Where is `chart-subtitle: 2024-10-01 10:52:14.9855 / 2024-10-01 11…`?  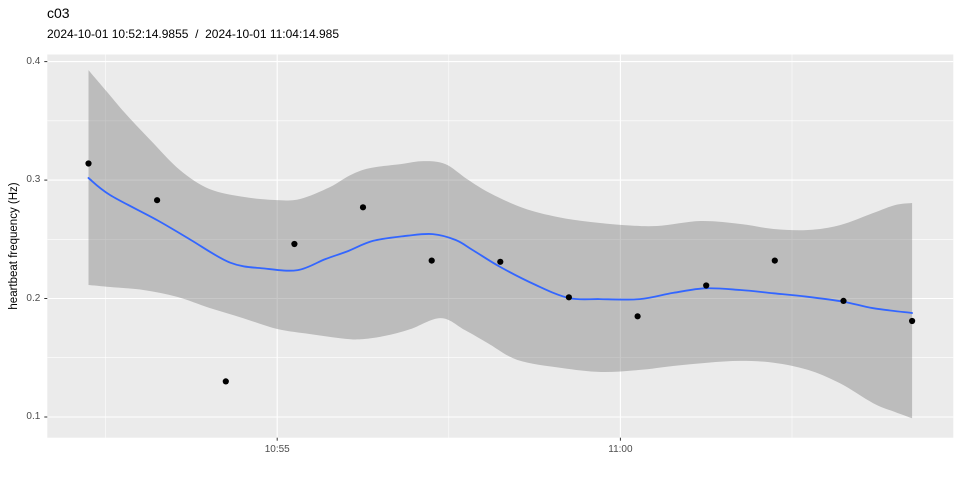
chart-subtitle: 2024-10-01 10:52:14.9855 / 2024-10-01 11… is located at coordinates (193, 34).